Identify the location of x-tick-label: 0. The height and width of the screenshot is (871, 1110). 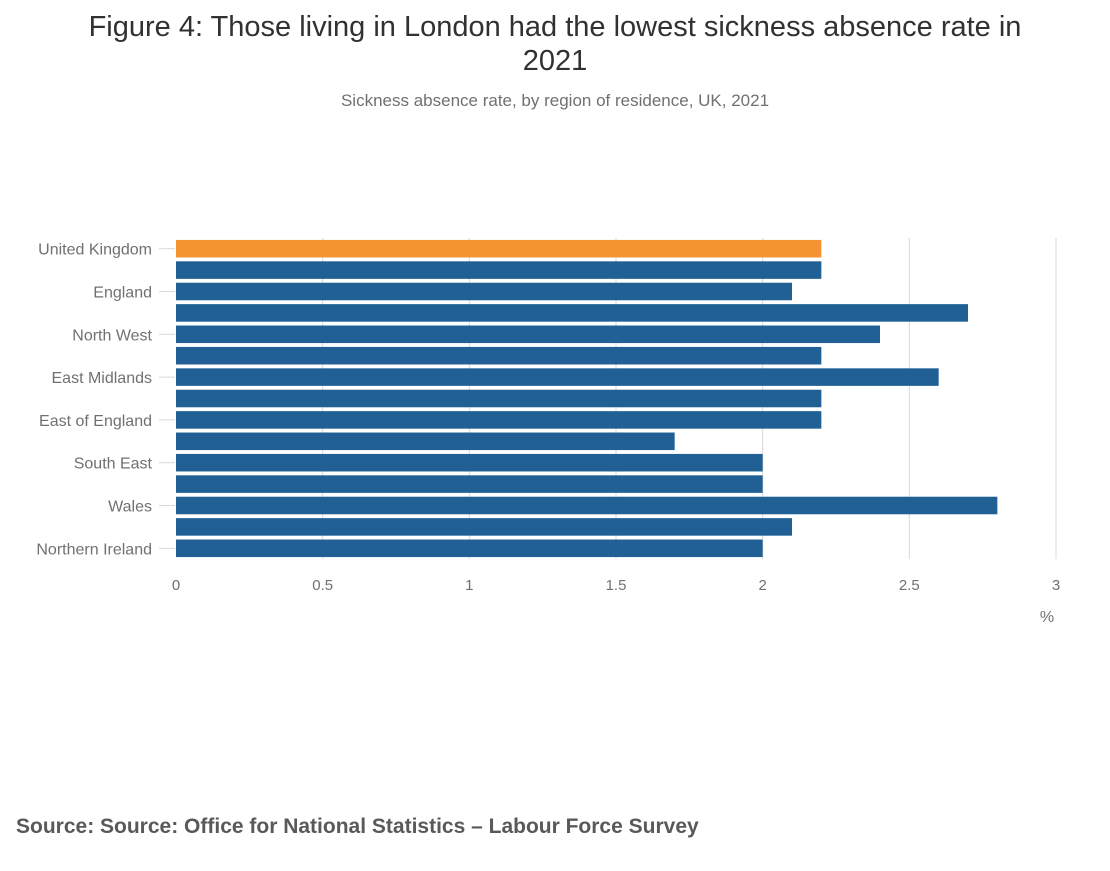
(176, 585).